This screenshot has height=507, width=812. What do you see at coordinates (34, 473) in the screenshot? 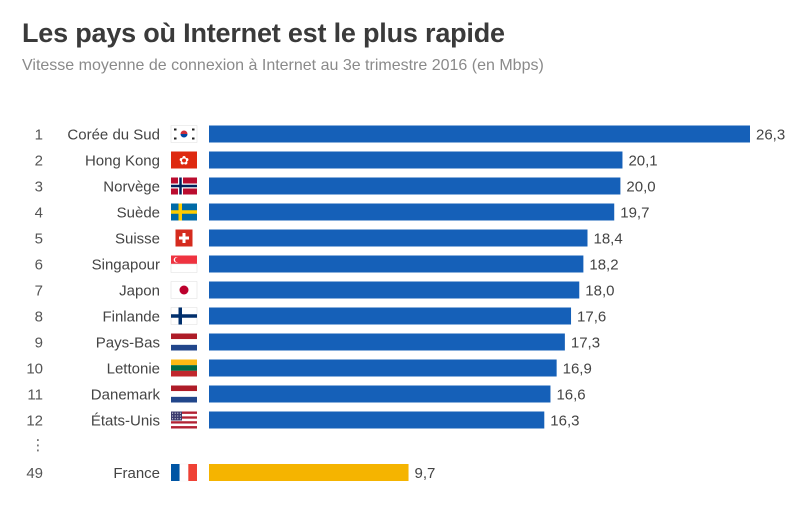
I see `rank-label: 49` at bounding box center [34, 473].